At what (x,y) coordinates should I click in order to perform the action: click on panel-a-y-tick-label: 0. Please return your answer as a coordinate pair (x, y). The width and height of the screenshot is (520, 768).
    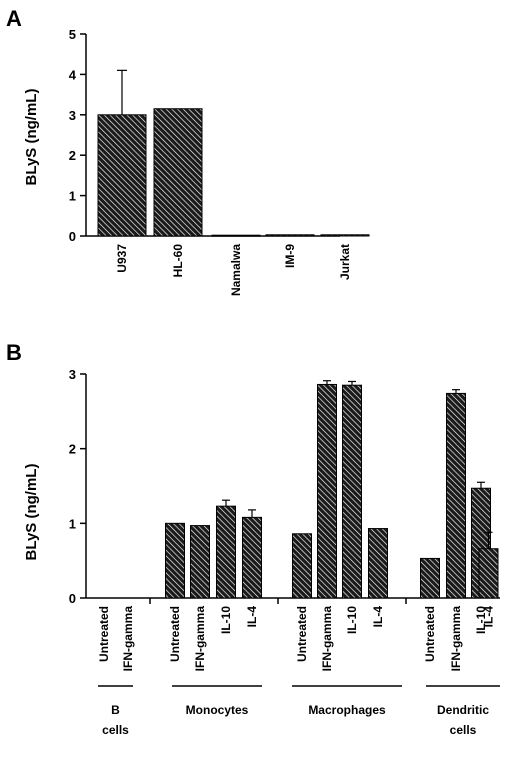
    Looking at the image, I should click on (72, 236).